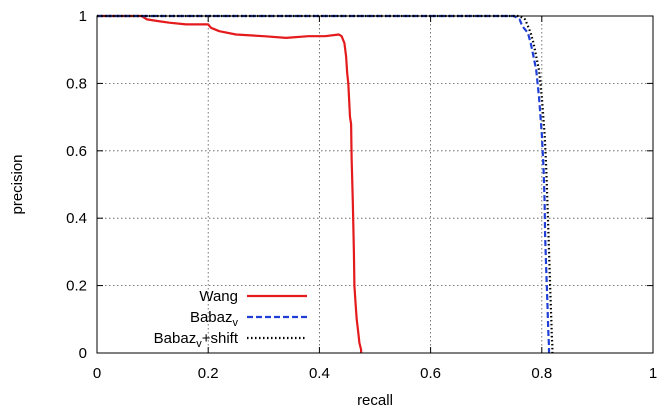 The image size is (658, 411). I want to click on y-tick-label: 0.4, so click(76, 218).